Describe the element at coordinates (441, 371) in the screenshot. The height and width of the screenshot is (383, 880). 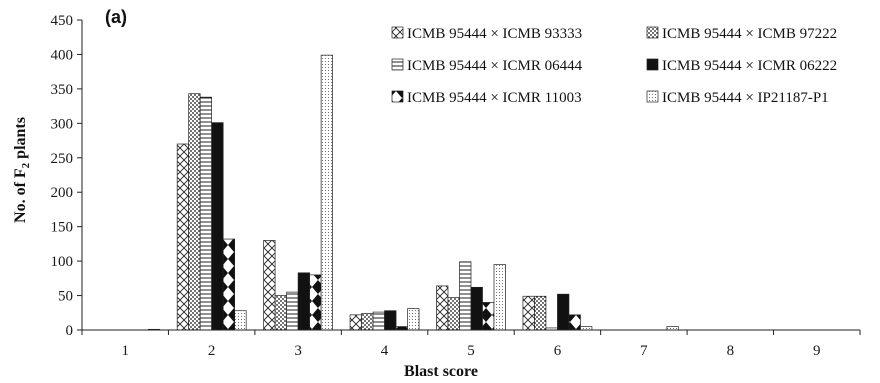
I see `x-axis-title: Blast score` at that location.